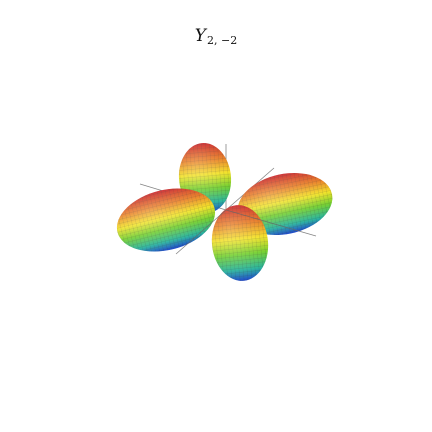  I want to click on plot-title: Y2, −2, so click(216, 36).